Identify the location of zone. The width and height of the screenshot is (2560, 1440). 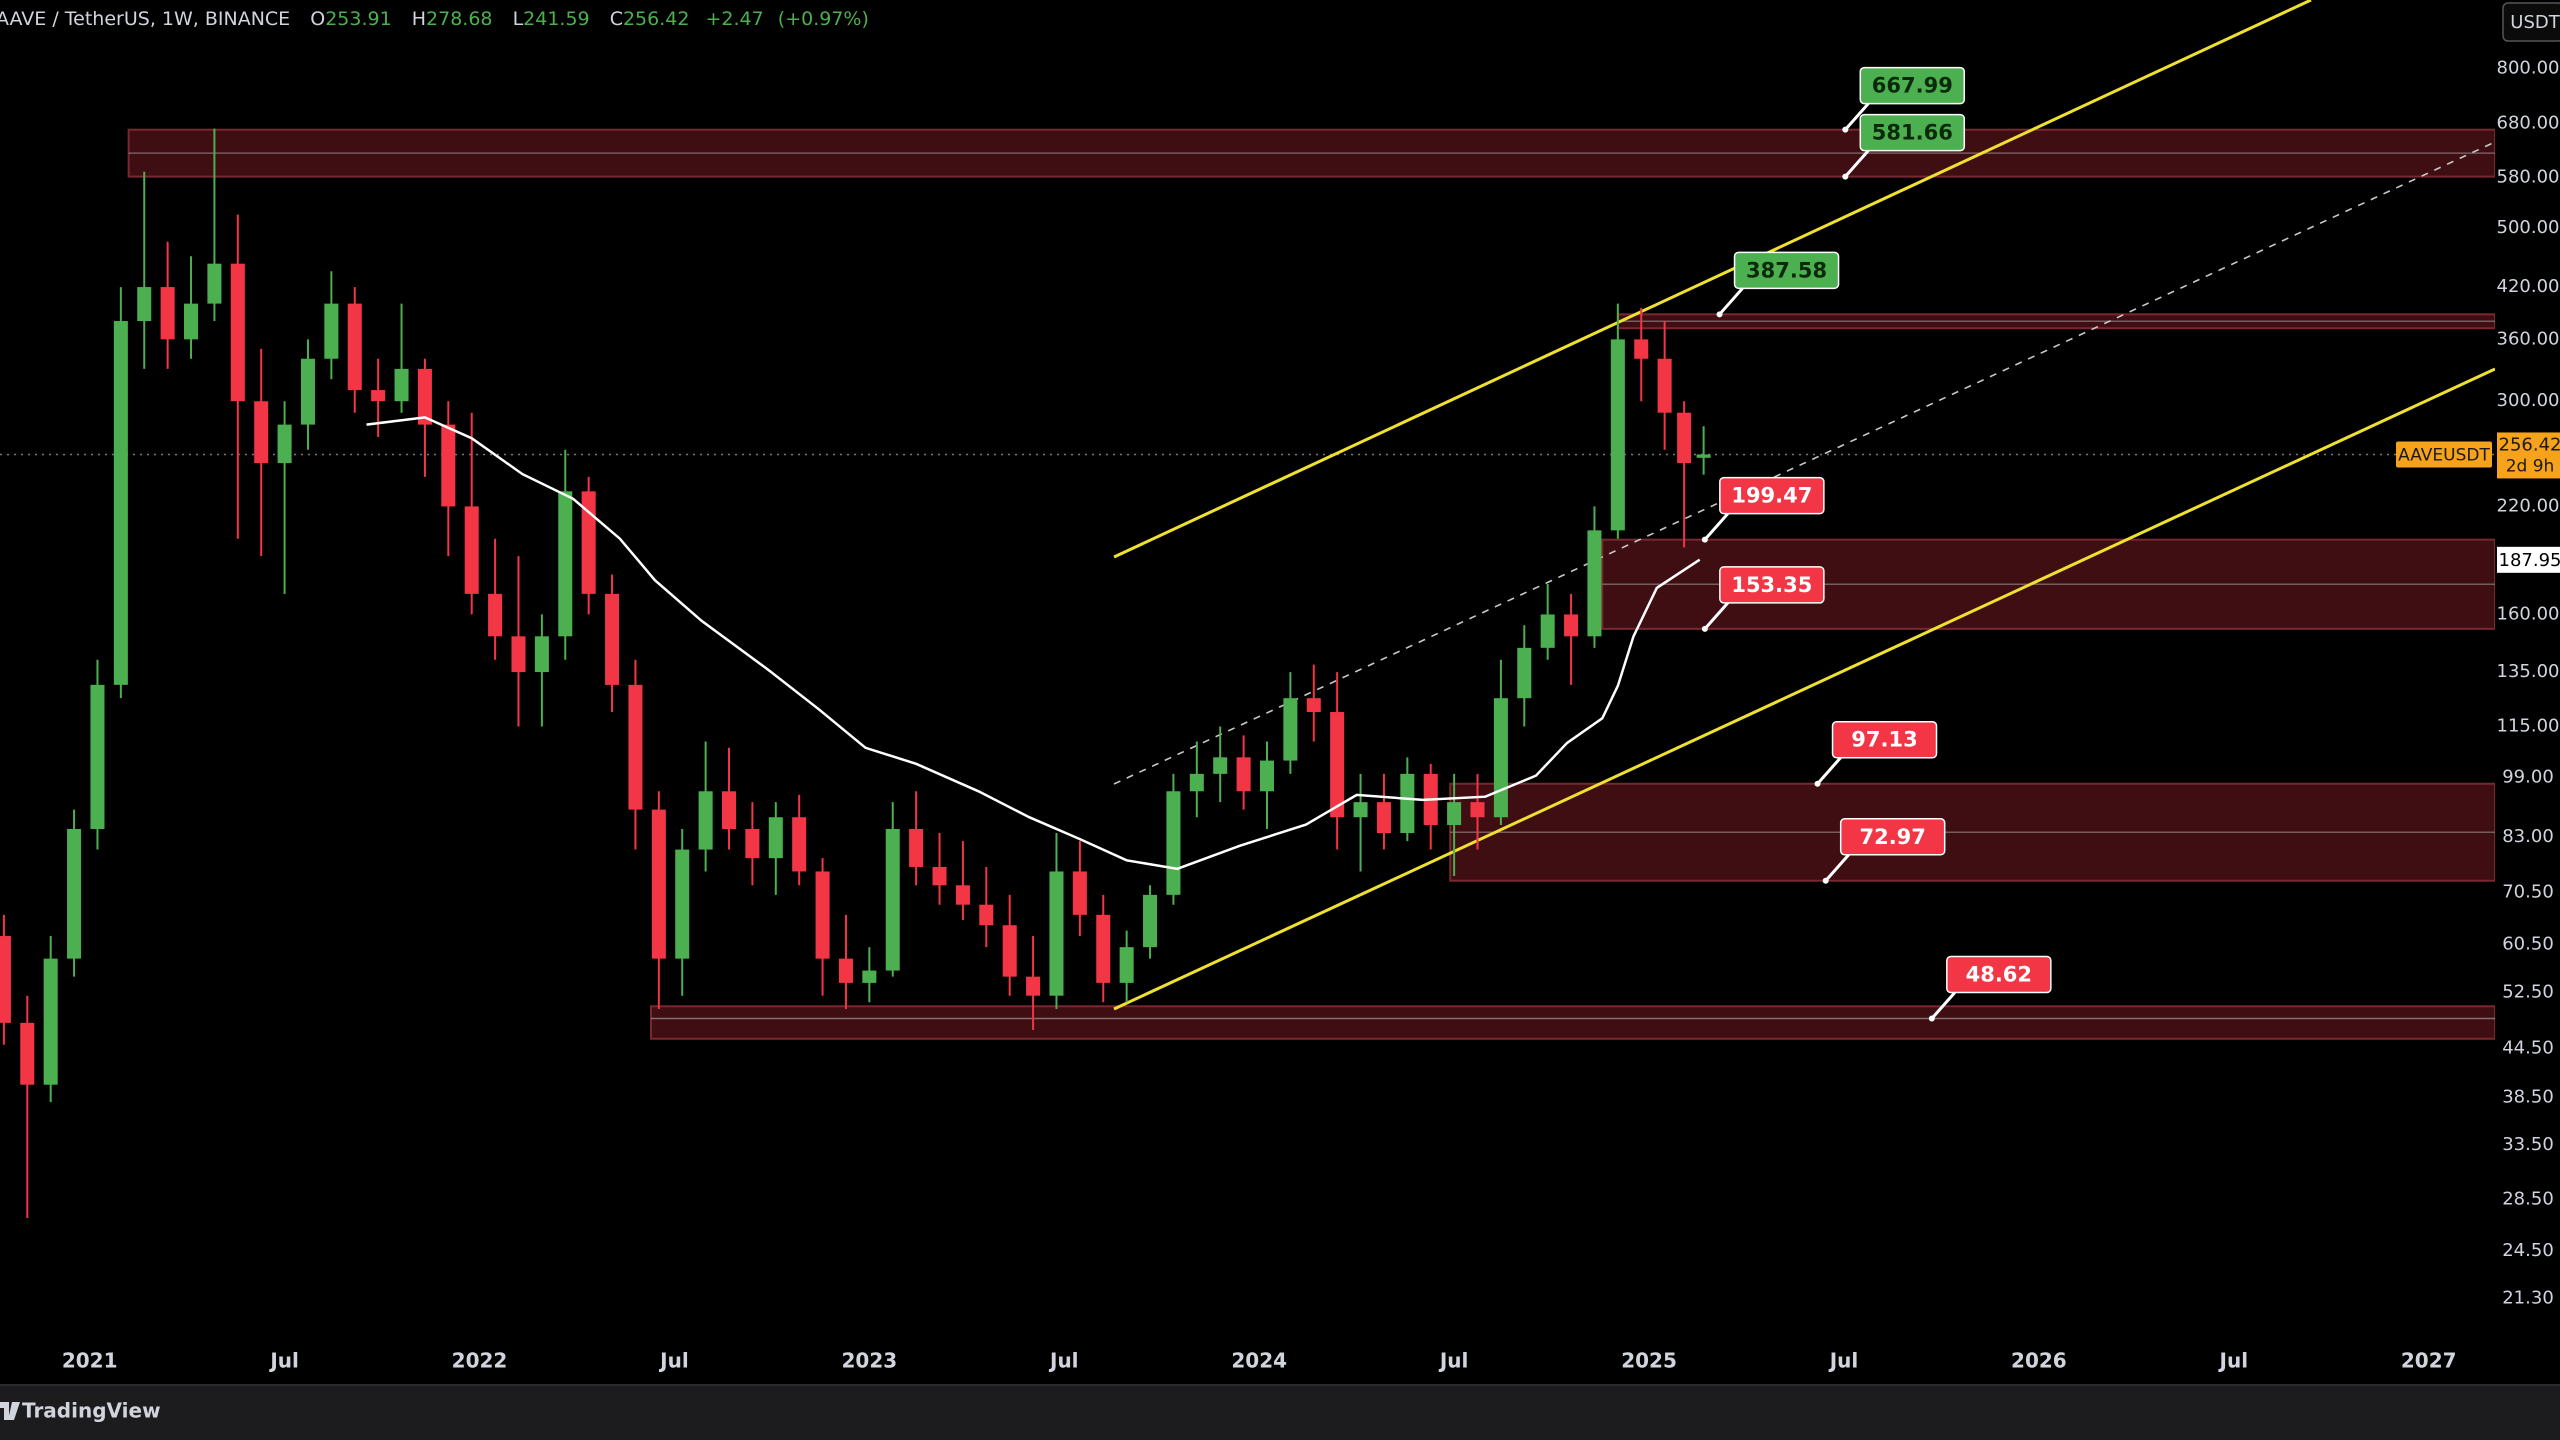
(1311, 153).